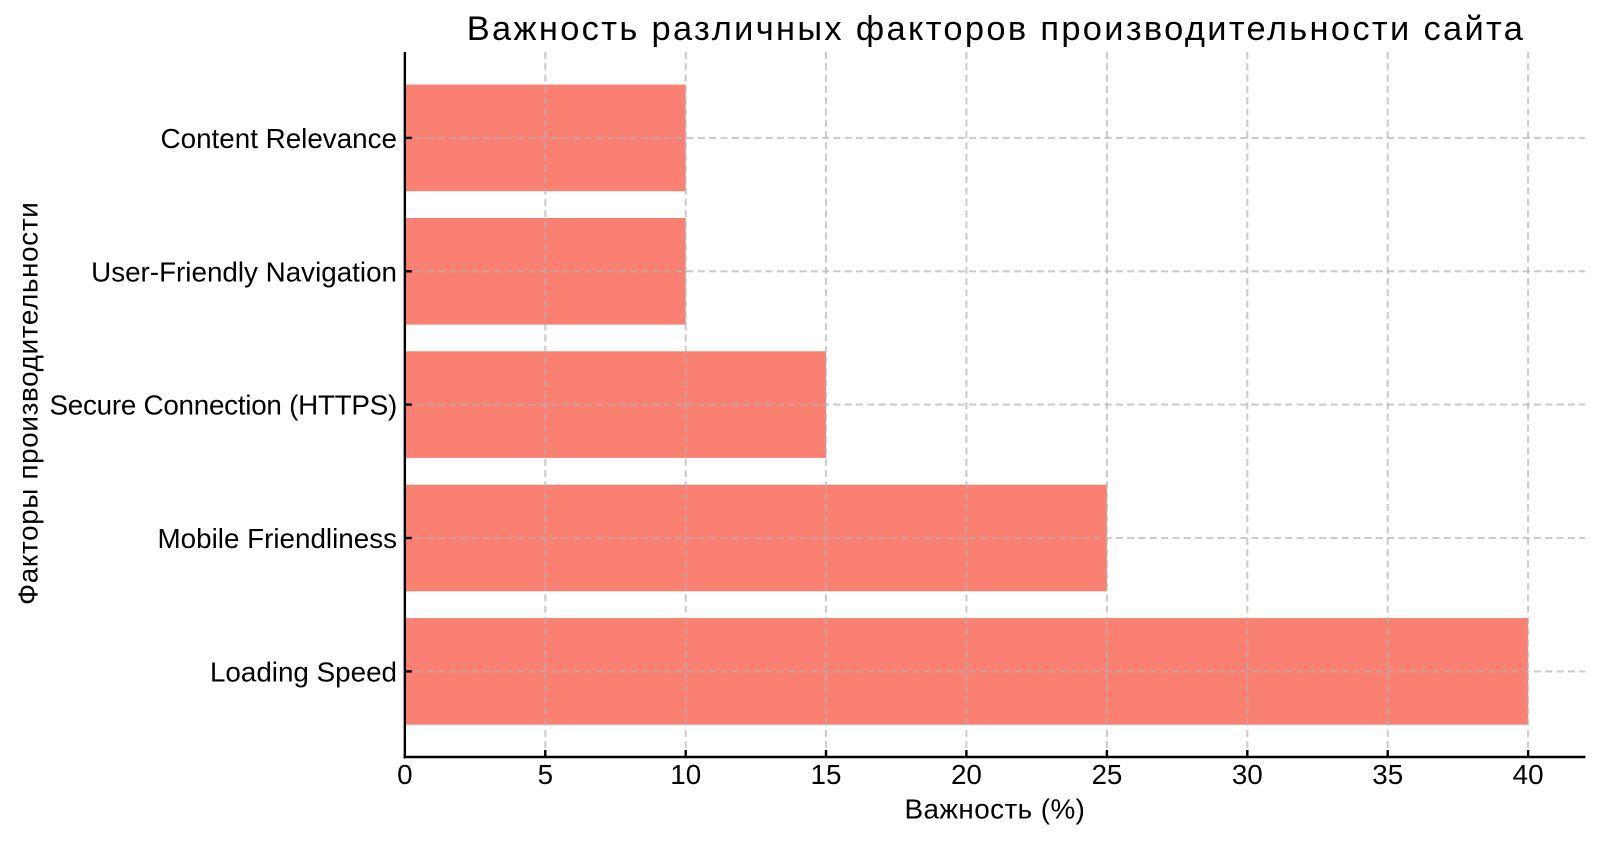 This screenshot has width=1600, height=843. I want to click on svg-text: Content Relevance, so click(279, 138).